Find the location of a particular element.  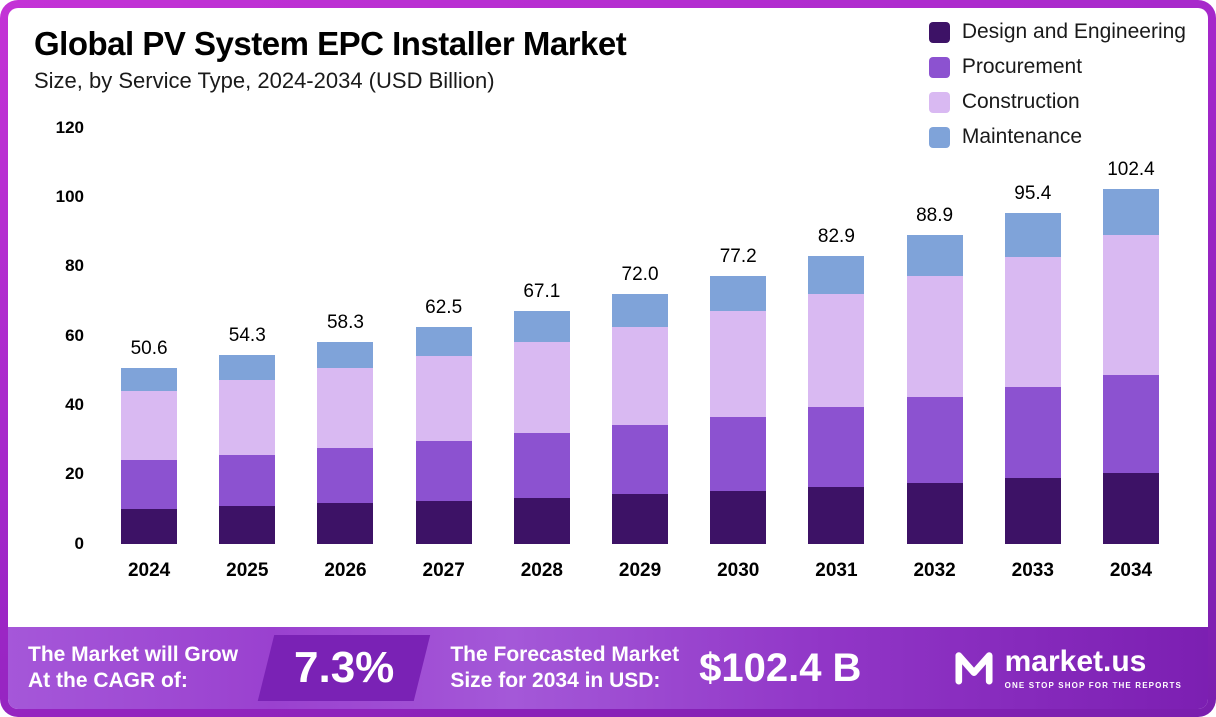

y-axis-tick-label: 0 is located at coordinates (79, 543).